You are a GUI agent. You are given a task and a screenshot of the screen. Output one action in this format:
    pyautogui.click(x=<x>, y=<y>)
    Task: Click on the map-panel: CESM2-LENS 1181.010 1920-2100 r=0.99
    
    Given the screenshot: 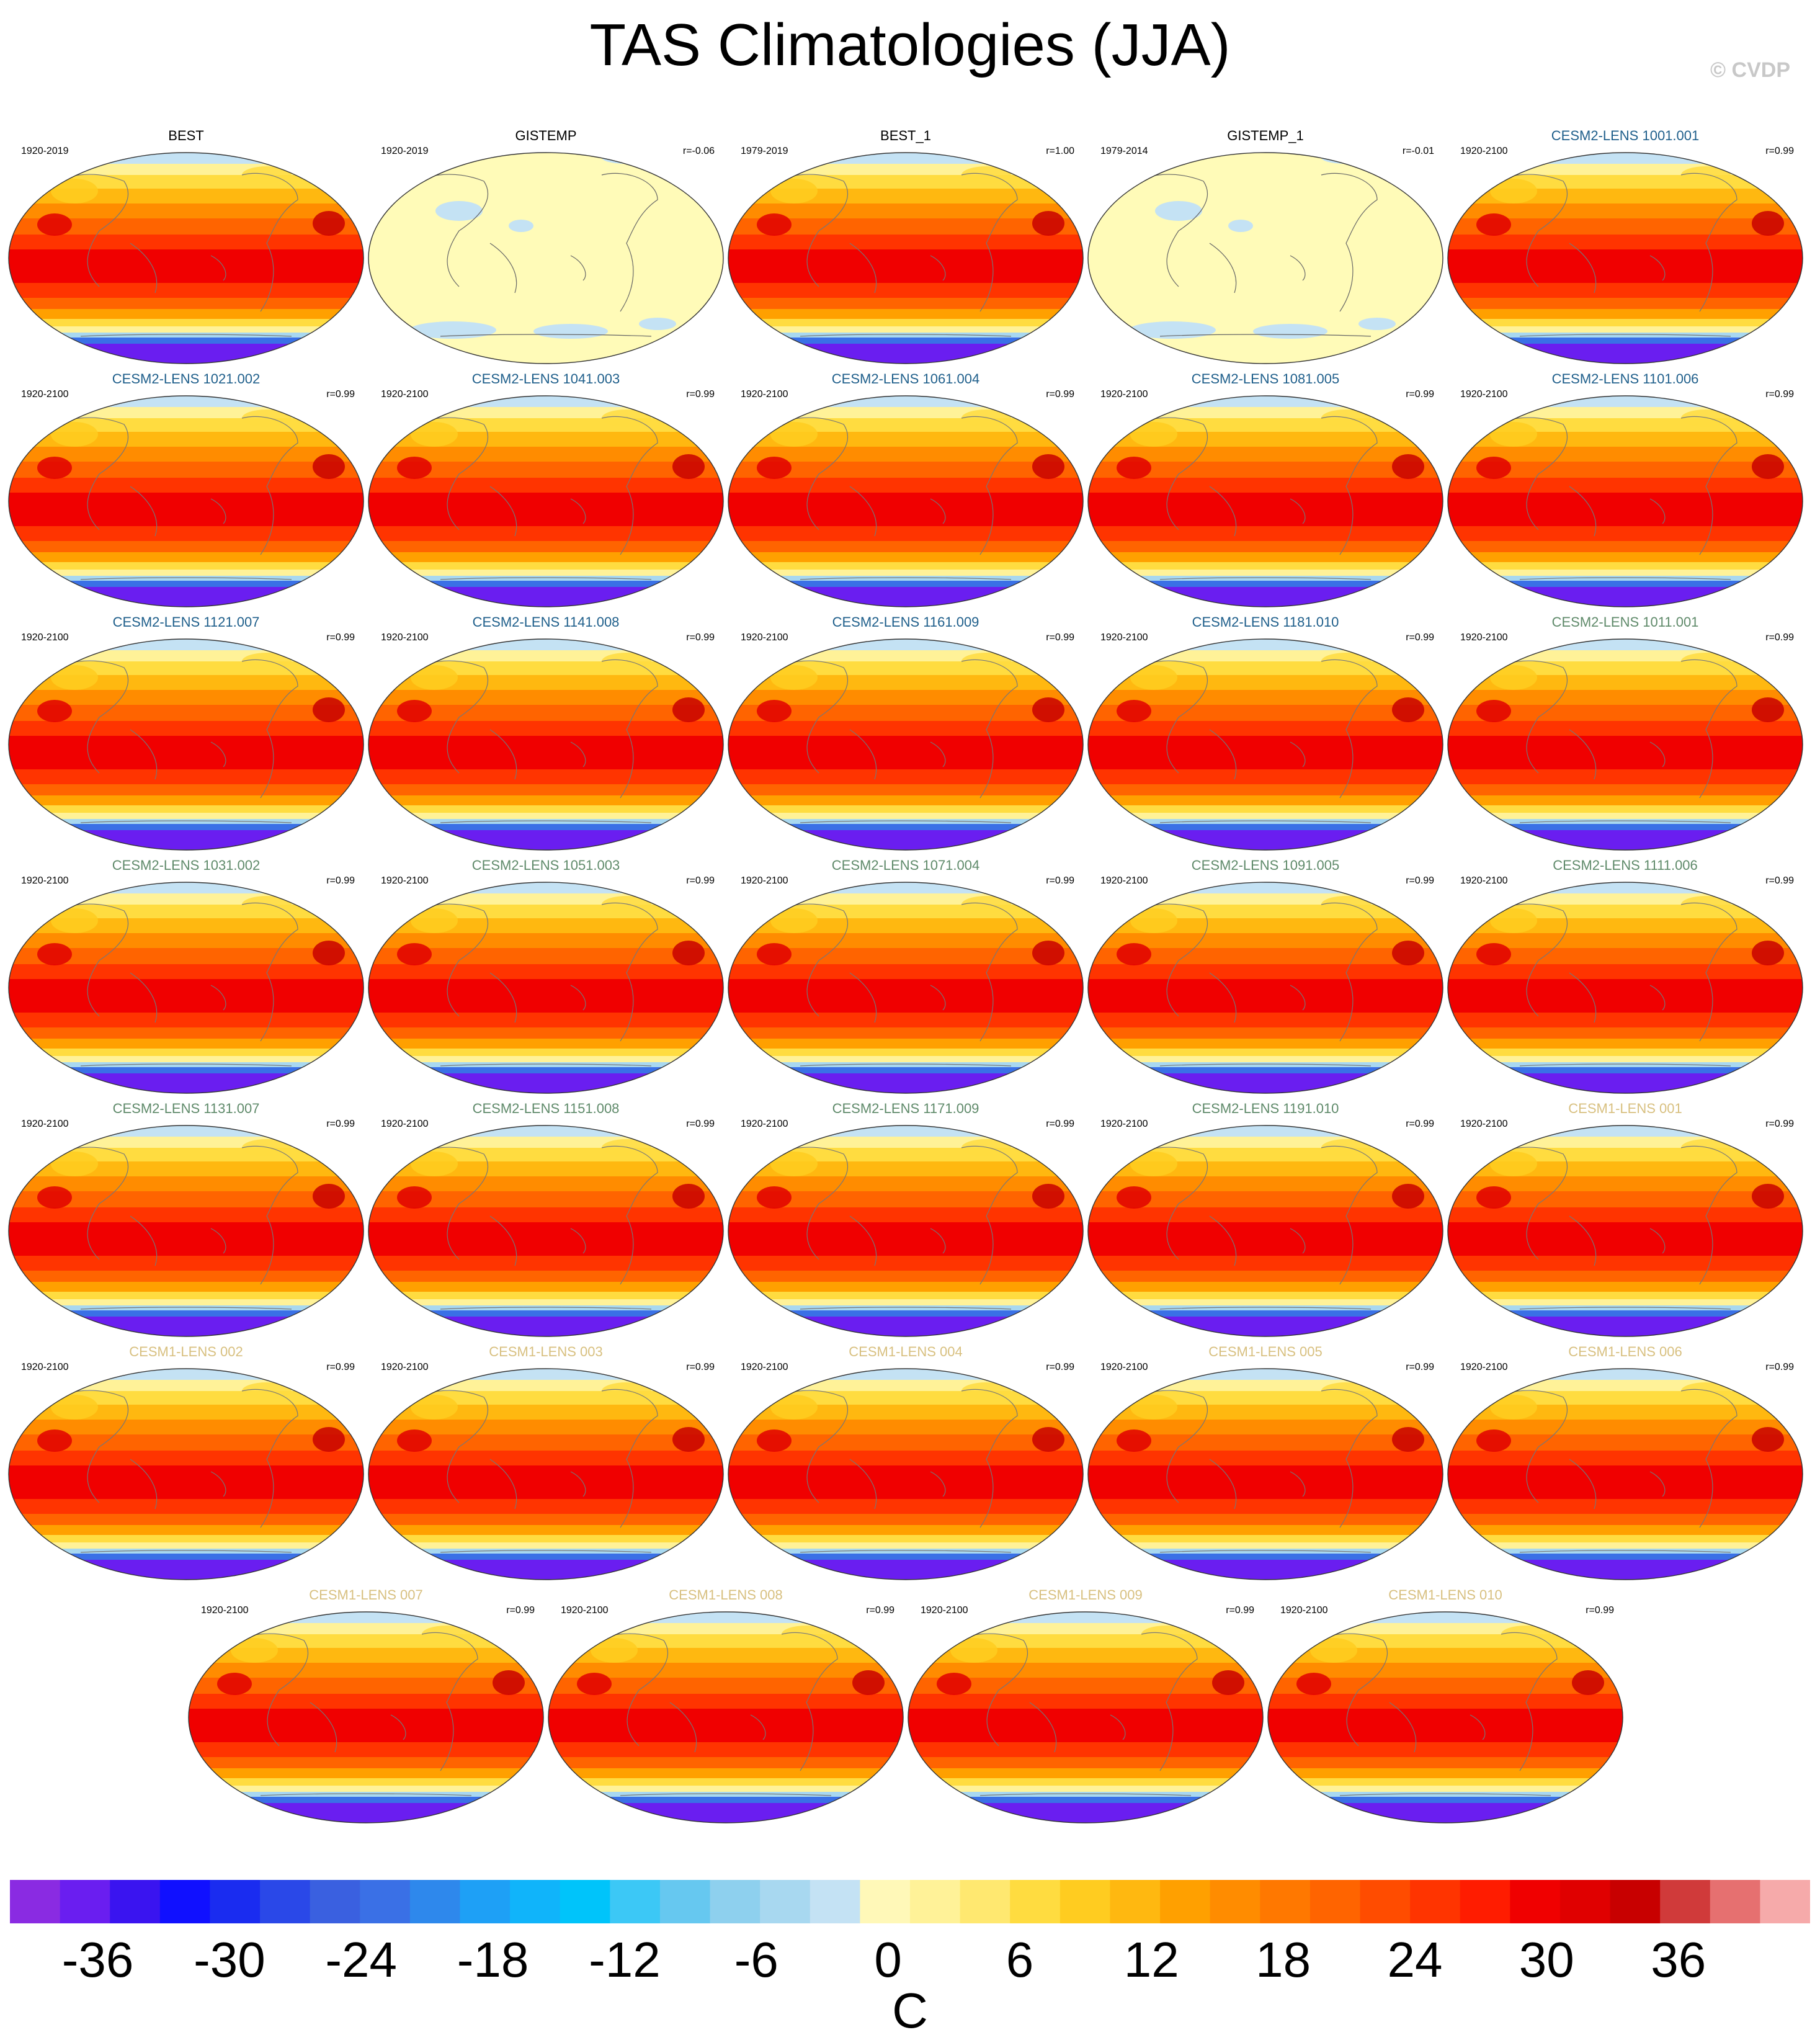 What is the action you would take?
    pyautogui.click(x=1265, y=733)
    